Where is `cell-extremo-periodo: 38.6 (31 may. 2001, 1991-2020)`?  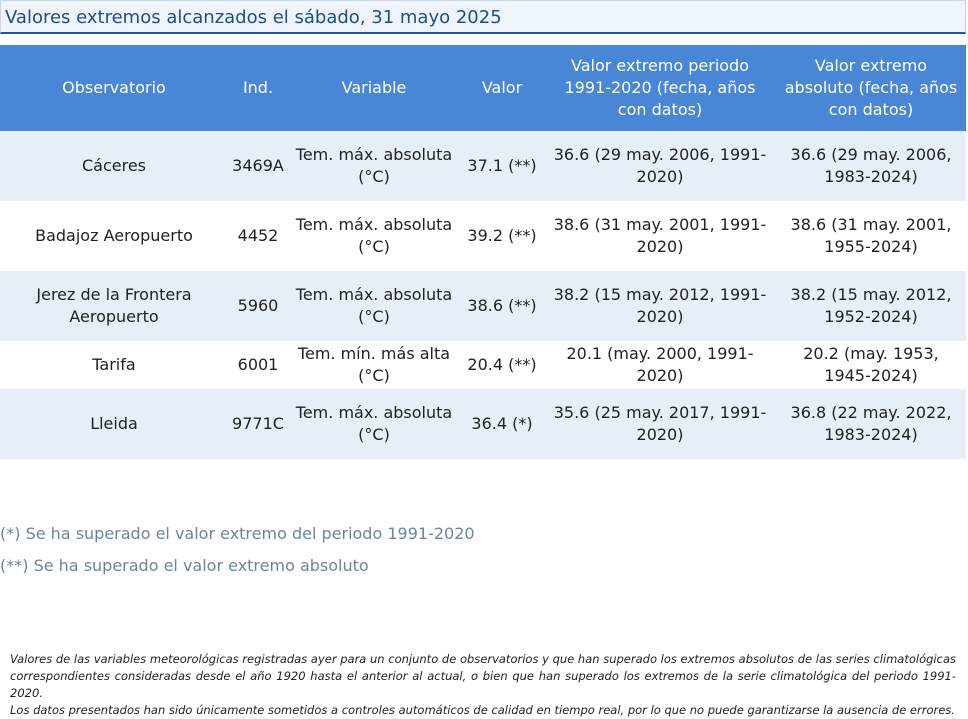 cell-extremo-periodo: 38.6 (31 may. 2001, 1991-2020) is located at coordinates (660, 236).